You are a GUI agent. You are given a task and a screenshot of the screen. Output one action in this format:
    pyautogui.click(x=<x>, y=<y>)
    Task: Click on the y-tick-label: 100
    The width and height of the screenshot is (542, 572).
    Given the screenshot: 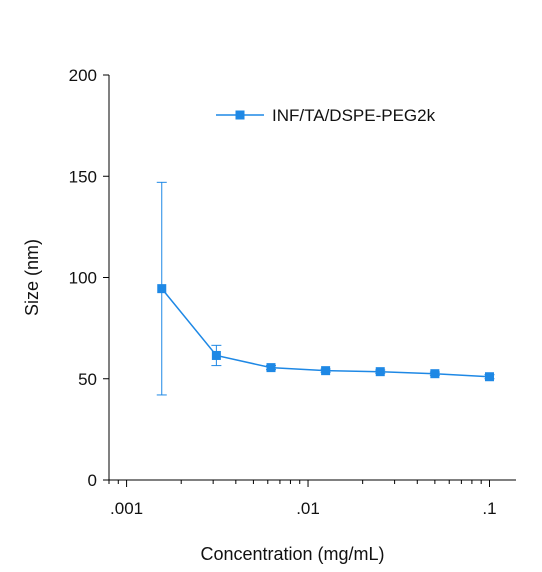 What is the action you would take?
    pyautogui.click(x=83, y=278)
    